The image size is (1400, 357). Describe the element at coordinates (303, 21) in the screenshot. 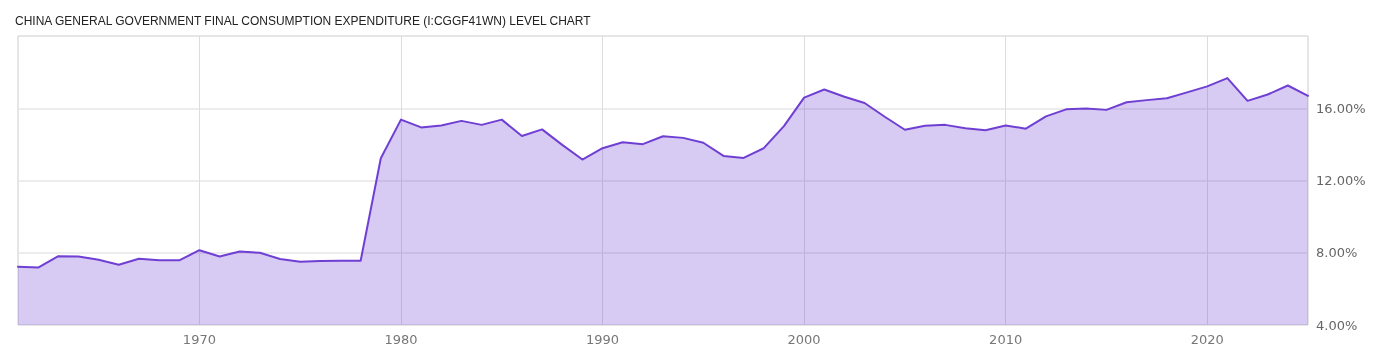

I see `chart-title: CHINA GENERAL GOVERNMENT FINAL CONSUMPTION EXPENDITURE (I:CGGF41WN) LEVEL CHART` at that location.